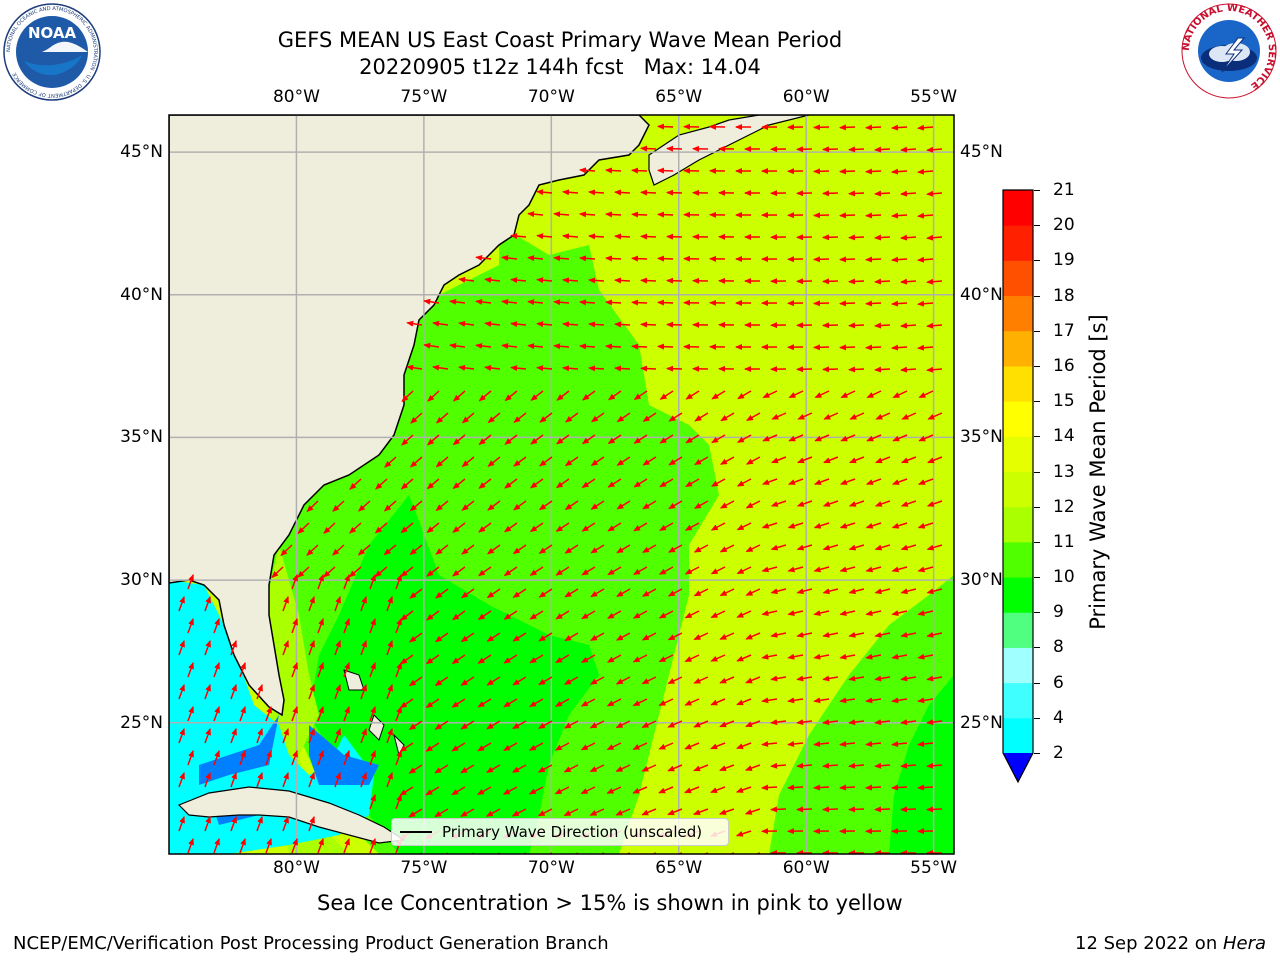 This screenshot has width=1280, height=960. I want to click on footer-date: 12 Sep 2022 on Hera, so click(1170, 944).